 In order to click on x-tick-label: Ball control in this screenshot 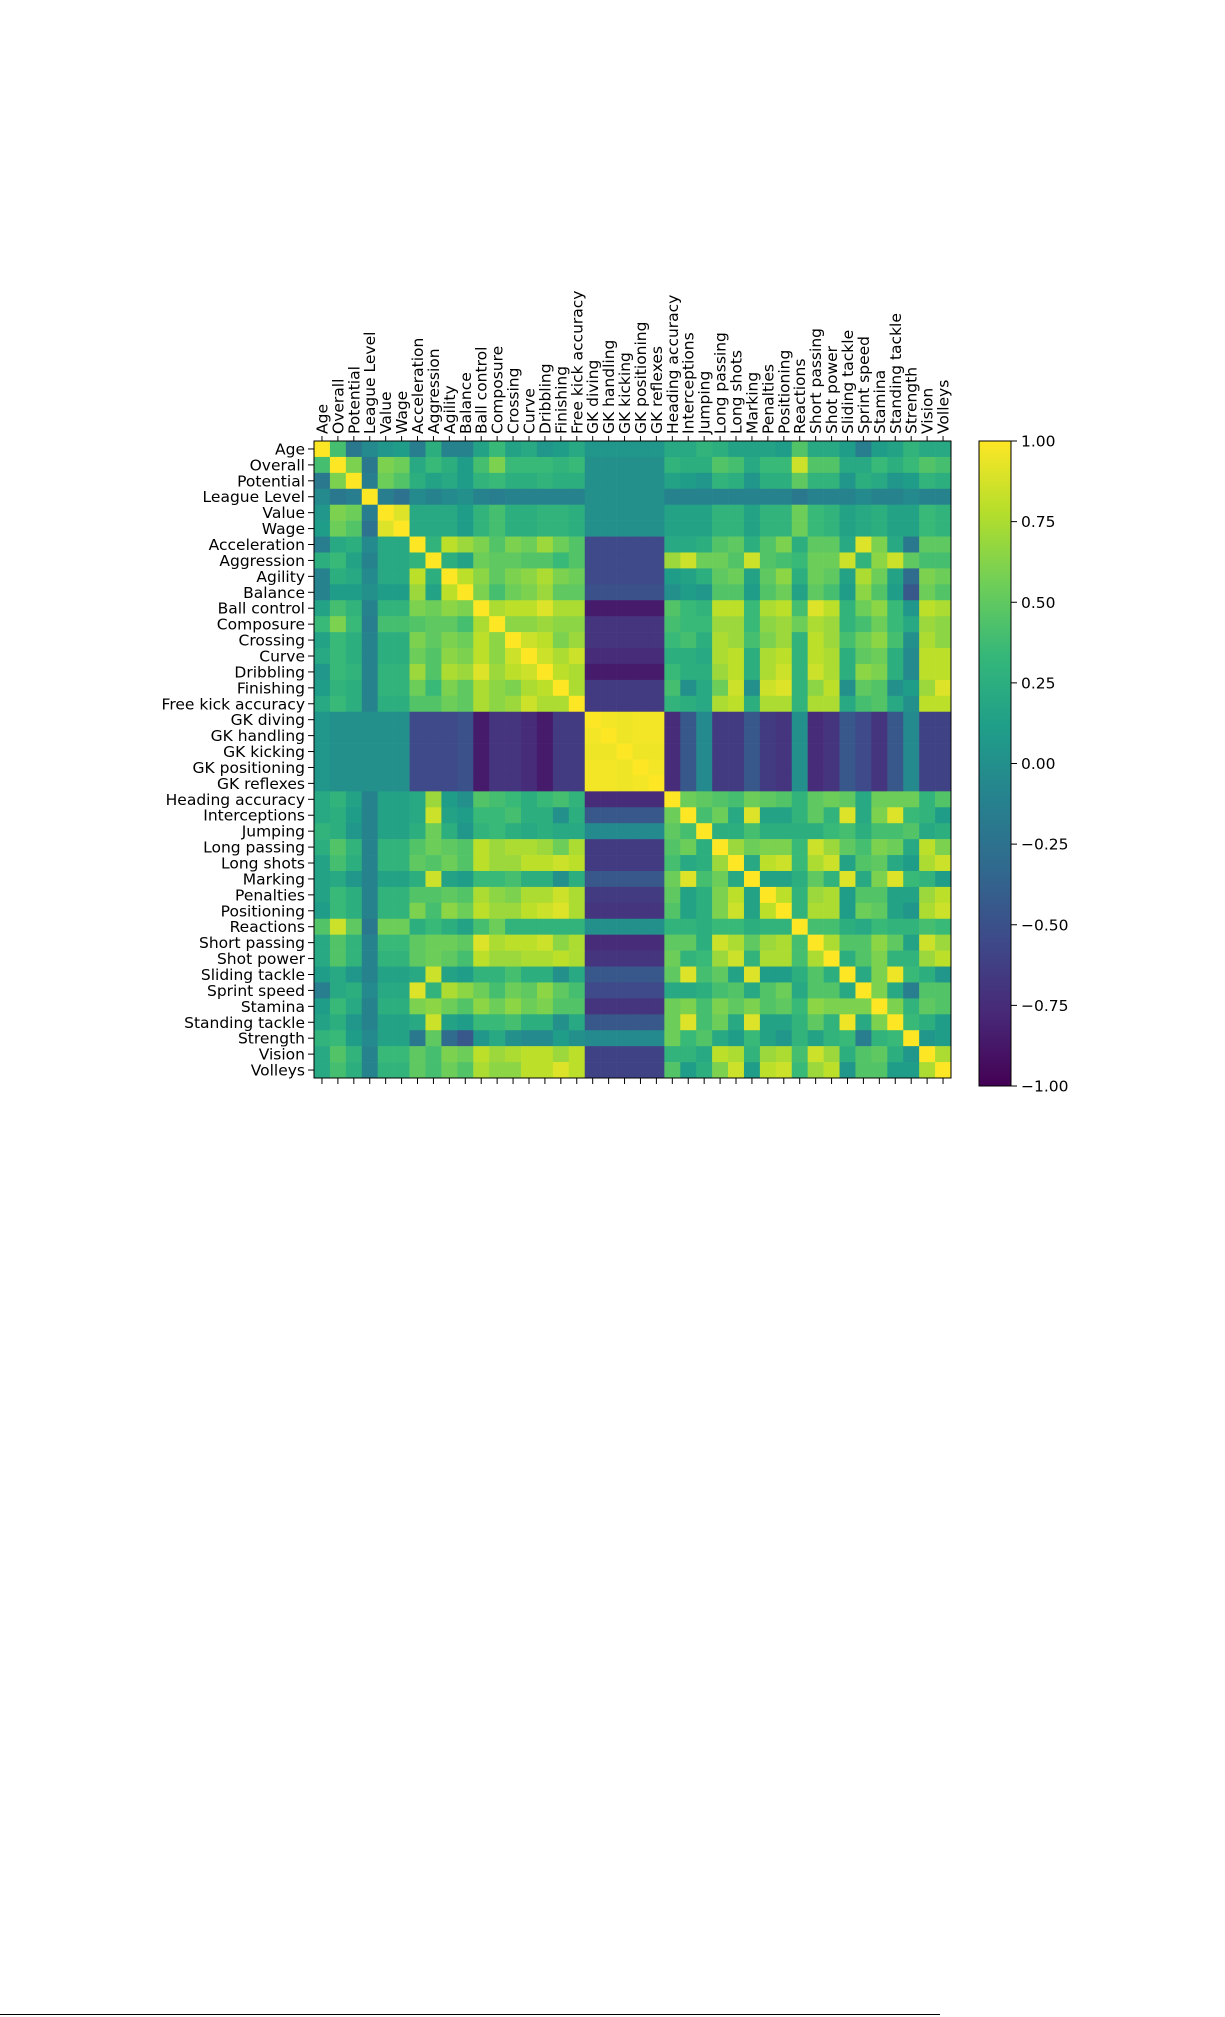, I will do `click(482, 390)`.